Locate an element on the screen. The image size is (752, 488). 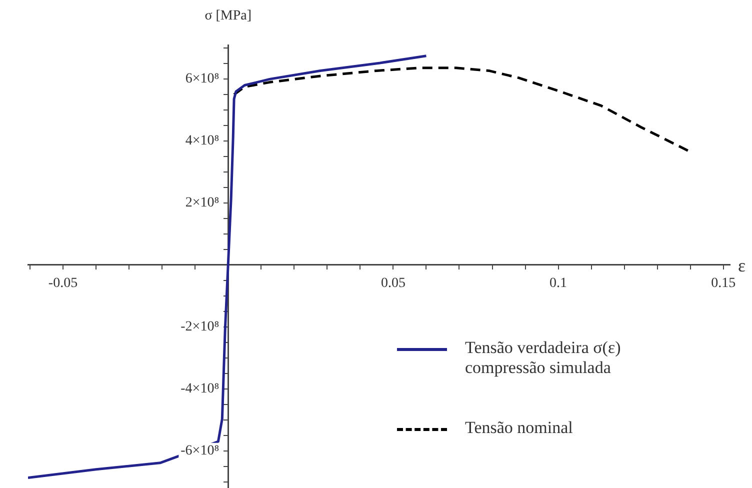
y-tick-label: -6×10⁸ is located at coordinates (200, 450).